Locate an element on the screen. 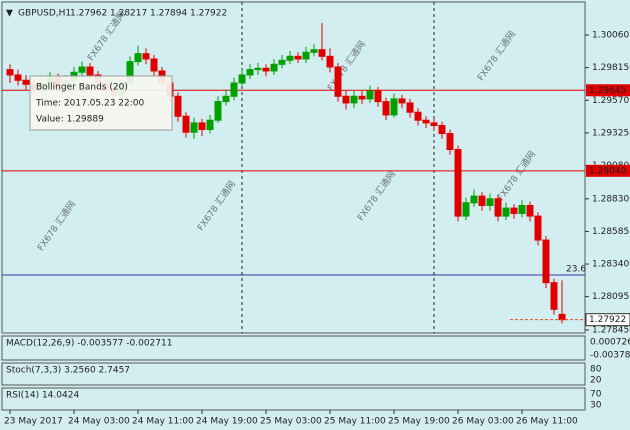 The height and width of the screenshot is (430, 630). y-tick-label: 1.28340 is located at coordinates (610, 265).